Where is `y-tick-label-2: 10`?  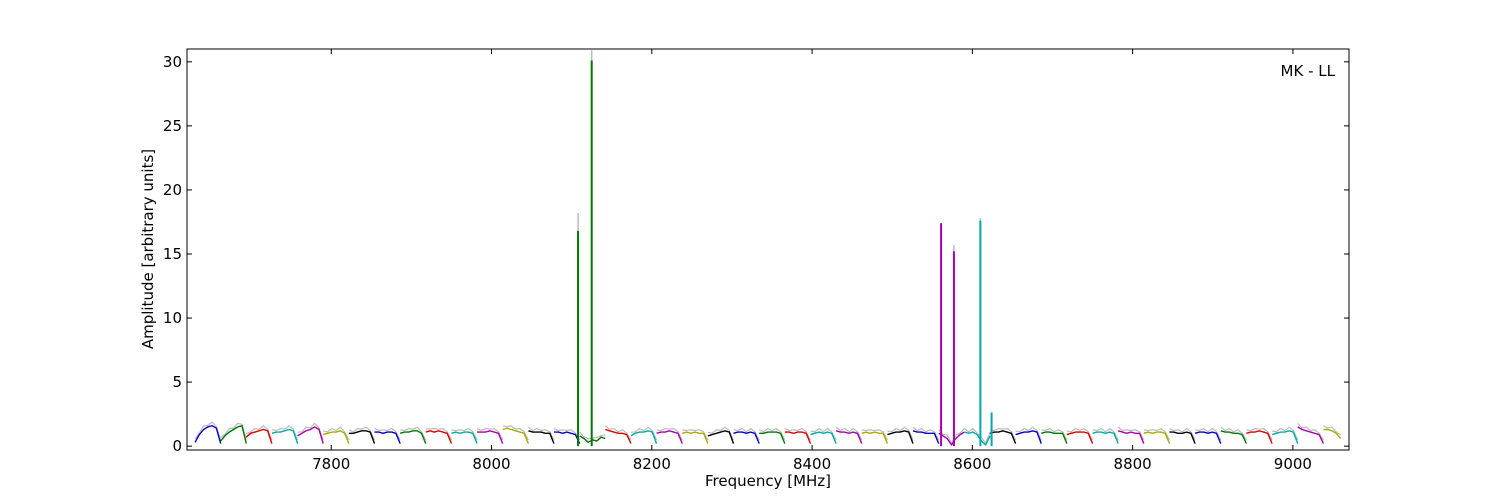
y-tick-label-2: 10 is located at coordinates (172, 318).